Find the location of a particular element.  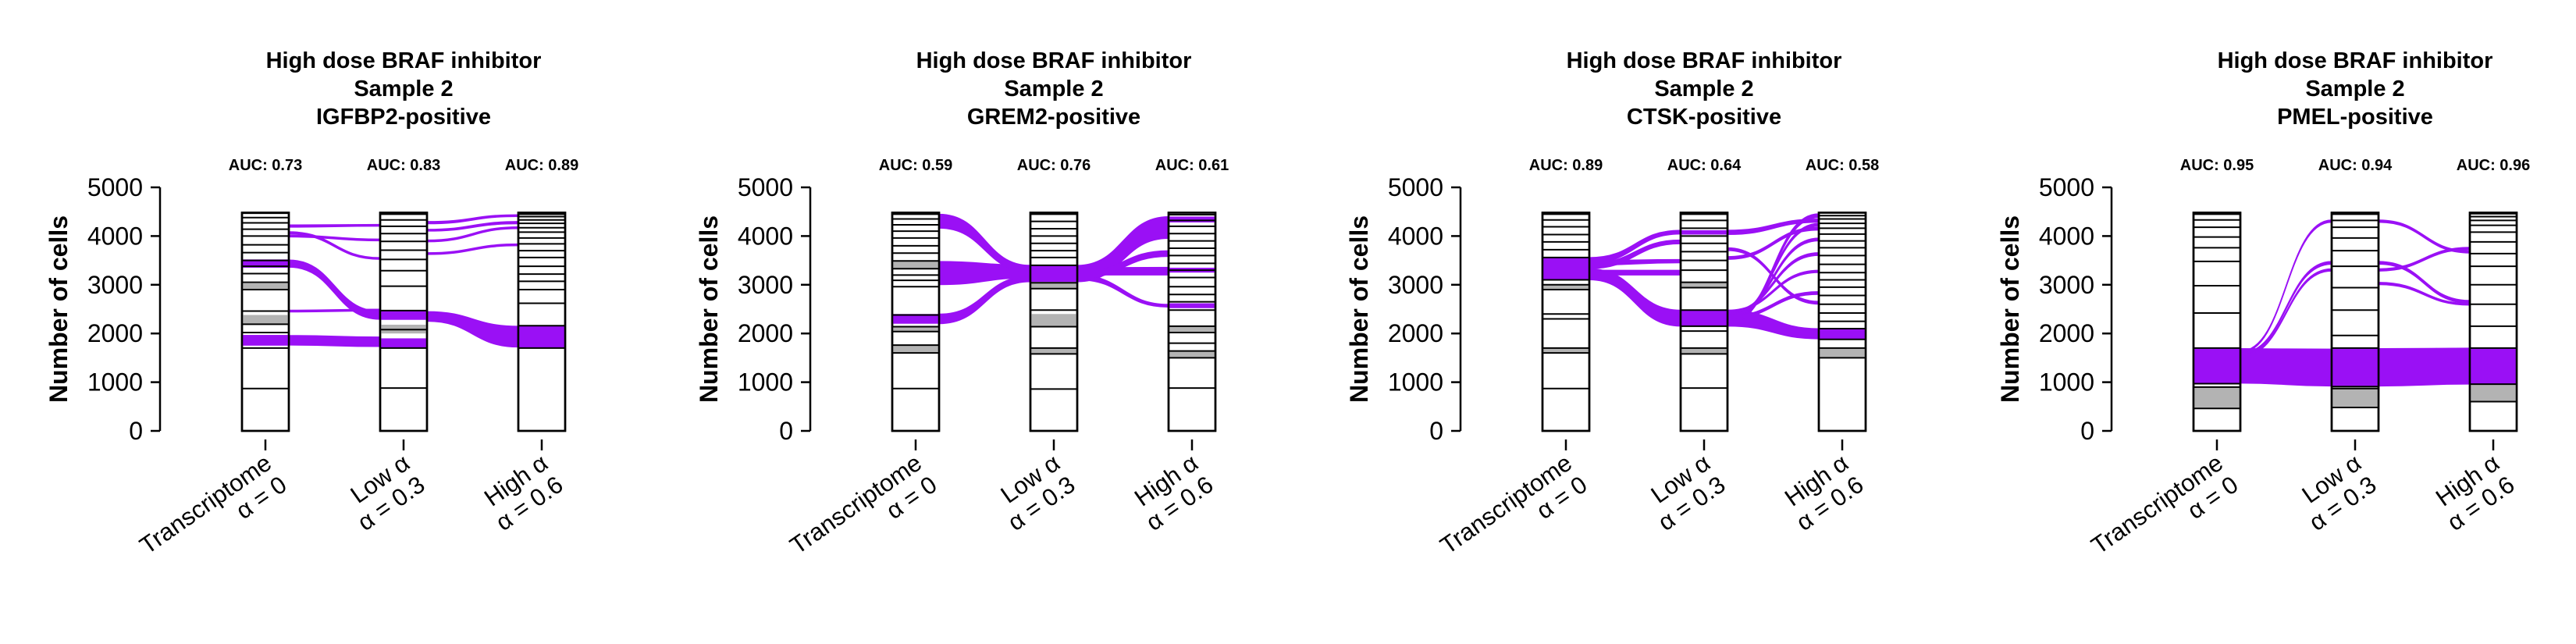

stratum-axis-3: AUC: 0.58 High αα = 0.6 is located at coordinates (1827, 346).